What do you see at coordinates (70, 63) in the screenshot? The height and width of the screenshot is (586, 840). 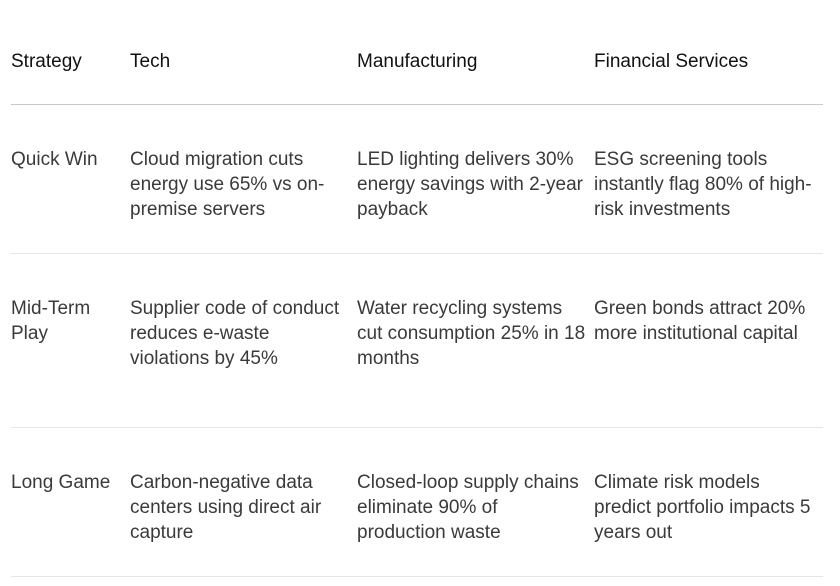 I see `header-strategy: Strategy` at bounding box center [70, 63].